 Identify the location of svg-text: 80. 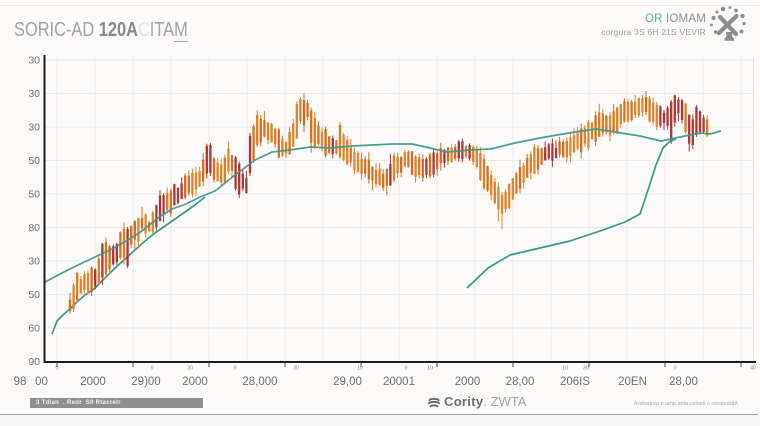
(34, 228).